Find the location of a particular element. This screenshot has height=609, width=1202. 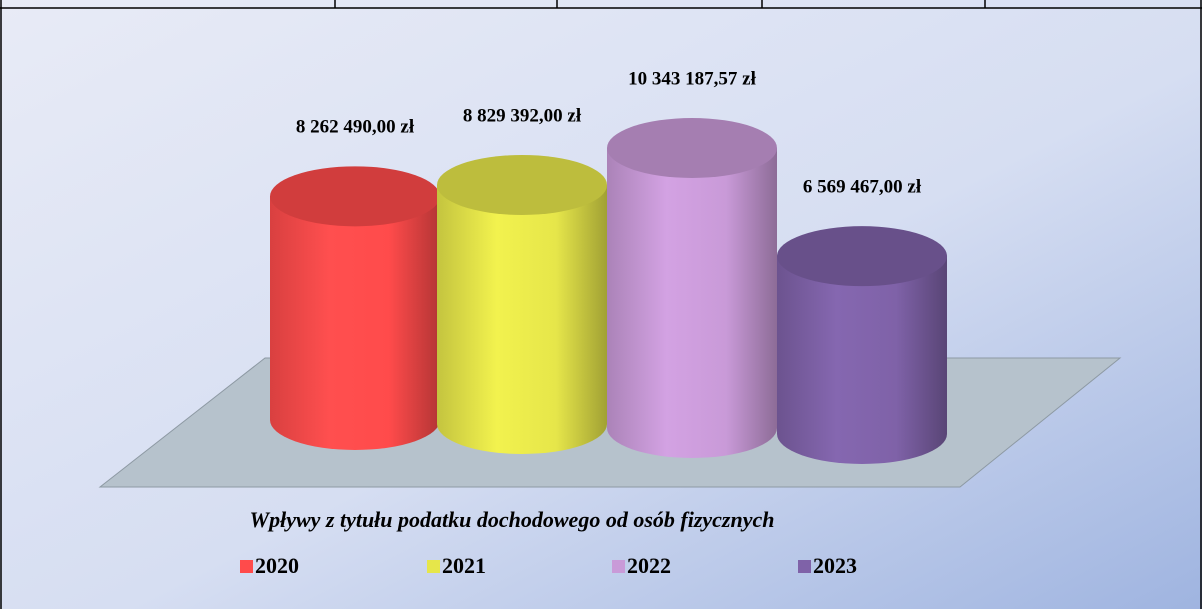

data-label: 8 262 490,00 zł is located at coordinates (355, 127).